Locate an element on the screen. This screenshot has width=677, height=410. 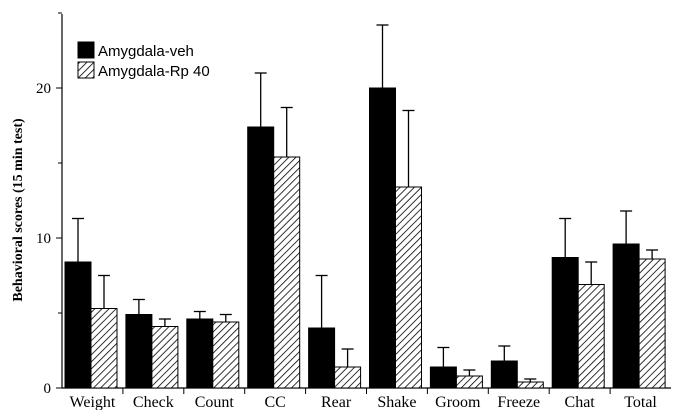
x-tick-label: Shake is located at coordinates (396, 402).